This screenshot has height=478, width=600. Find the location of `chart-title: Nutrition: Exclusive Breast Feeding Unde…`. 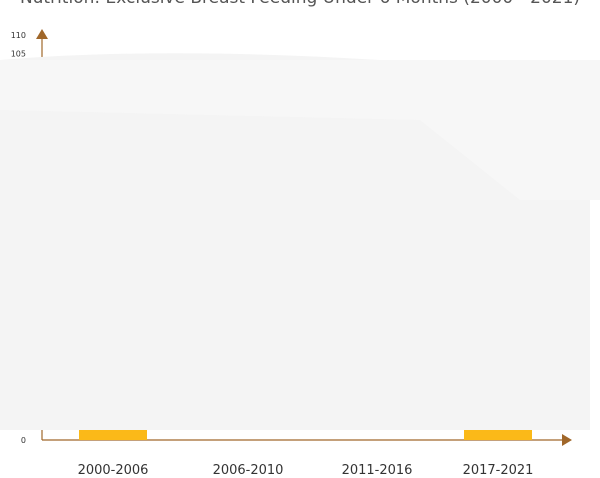

chart-title: Nutrition: Exclusive Breast Feeding Unde… is located at coordinates (300, 4).